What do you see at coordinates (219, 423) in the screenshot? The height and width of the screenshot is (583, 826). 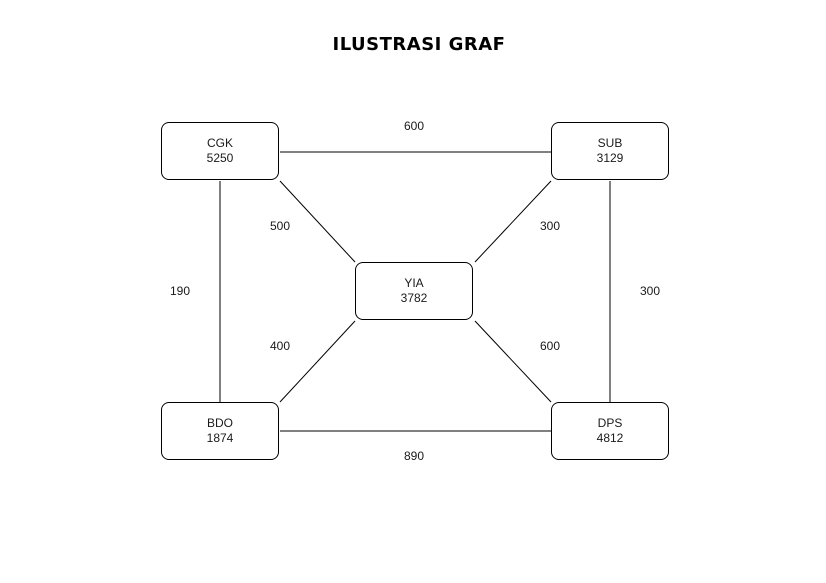 I see `node-bdo-name: BDO` at bounding box center [219, 423].